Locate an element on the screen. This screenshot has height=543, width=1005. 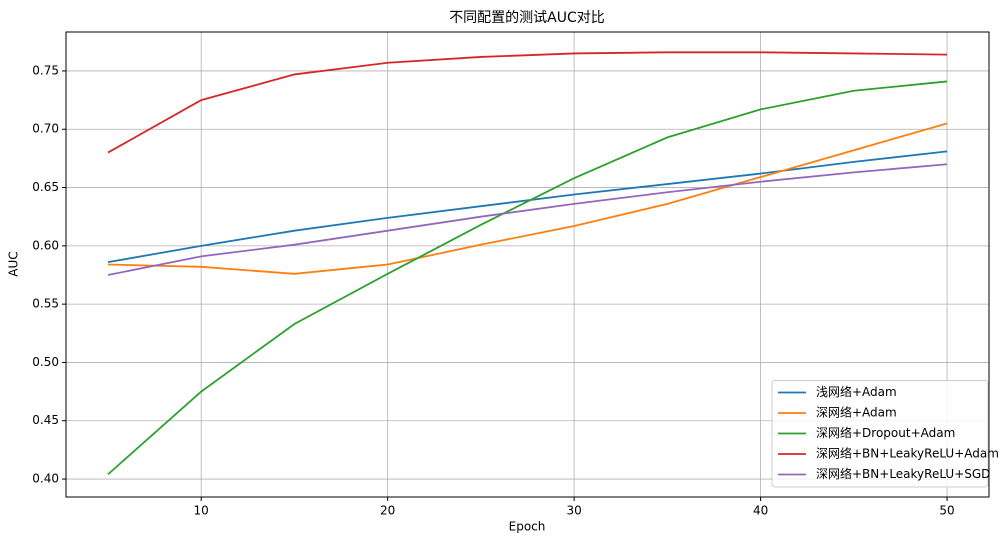
legend-label: 浅网络+Adam is located at coordinates (856, 391).